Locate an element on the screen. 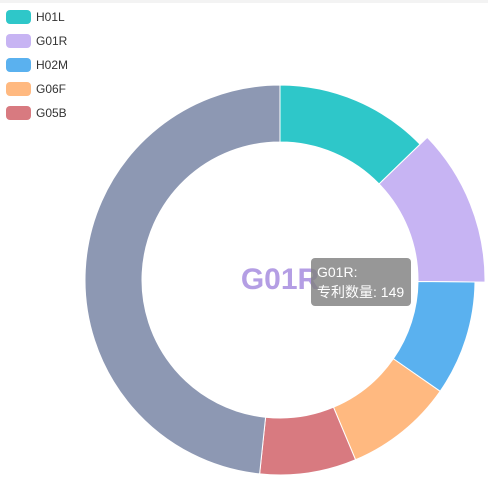  legend-label: G01R is located at coordinates (51, 41).